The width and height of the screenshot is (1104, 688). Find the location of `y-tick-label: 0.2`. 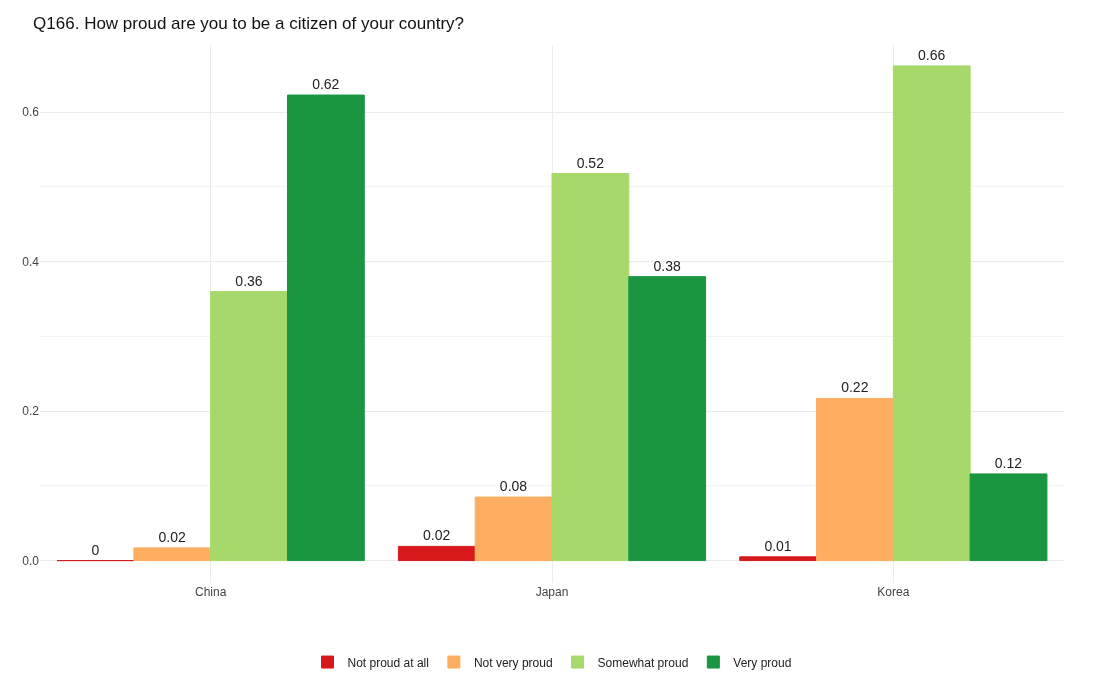

y-tick-label: 0.2 is located at coordinates (31, 411).